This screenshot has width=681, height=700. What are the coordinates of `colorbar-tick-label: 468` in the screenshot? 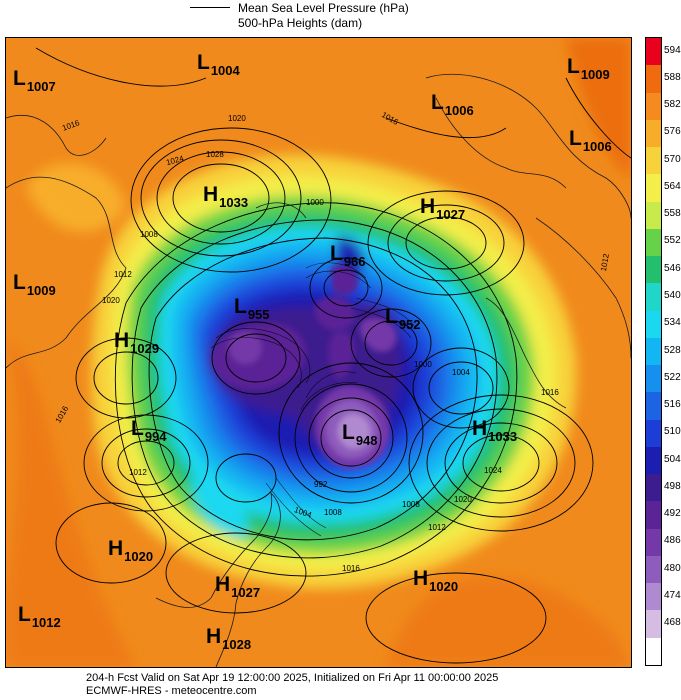 It's located at (672, 623).